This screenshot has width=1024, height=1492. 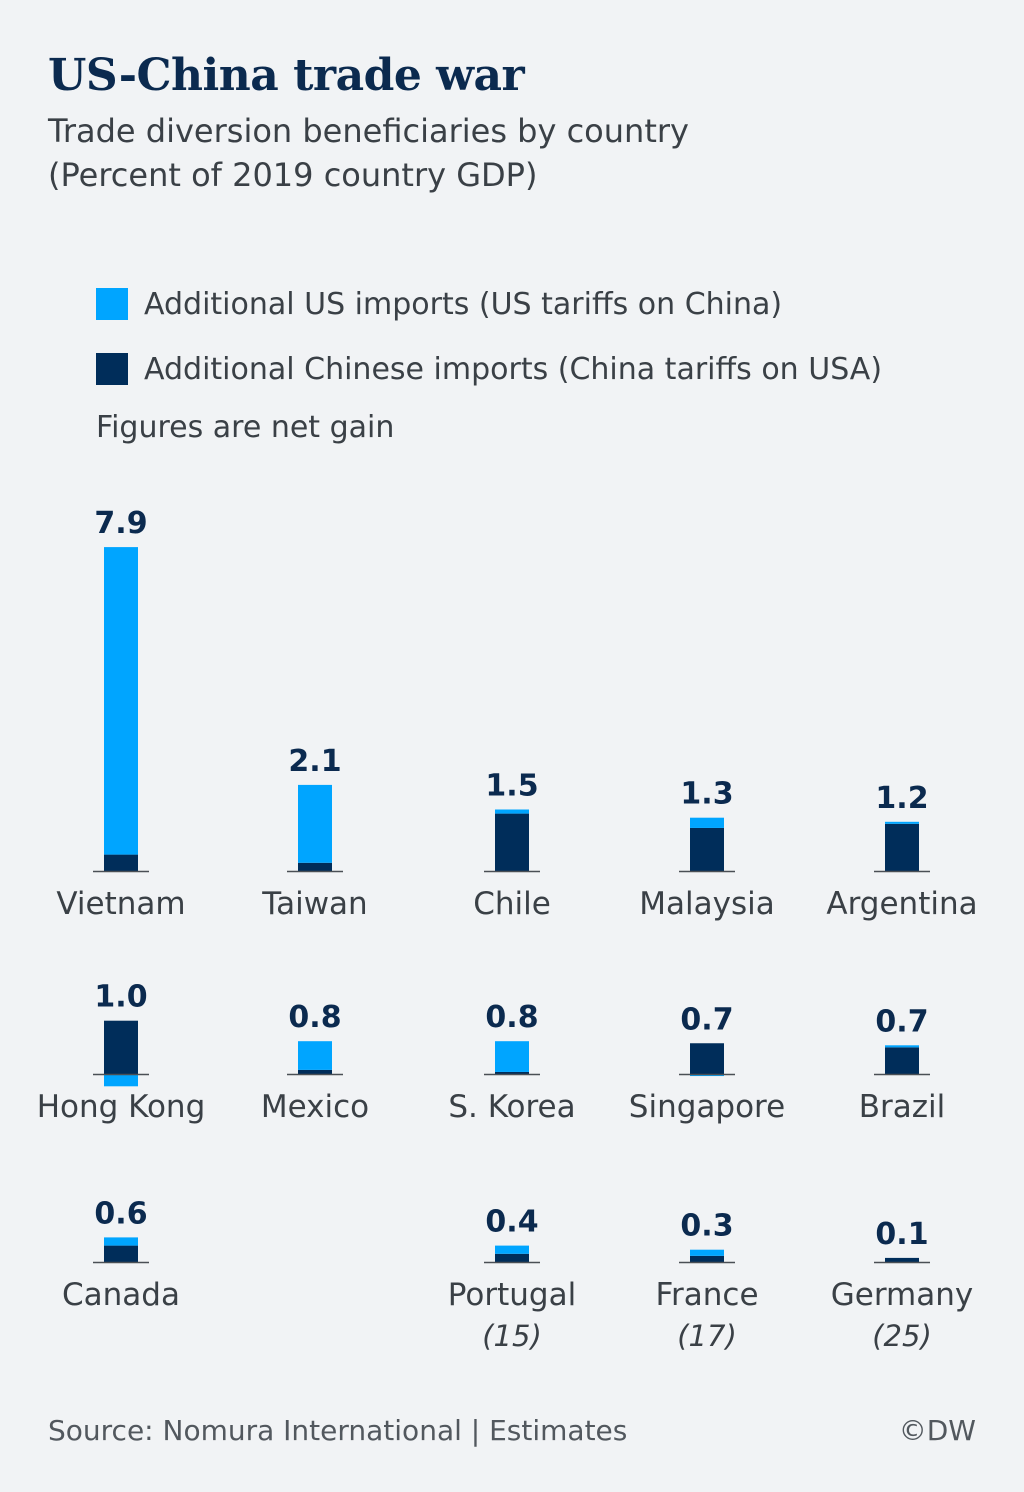 What do you see at coordinates (511, 1222) in the screenshot?
I see `data-label-portugal: 0.4` at bounding box center [511, 1222].